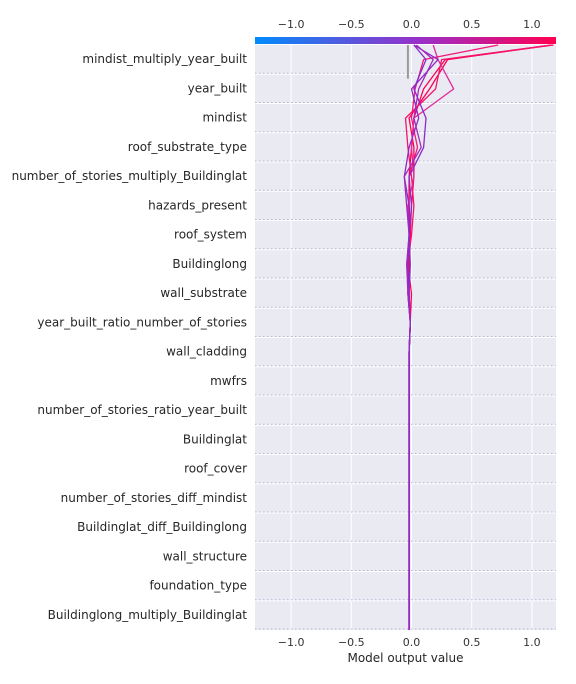  I want to click on x-tick-label-top: 1.0, so click(532, 24).